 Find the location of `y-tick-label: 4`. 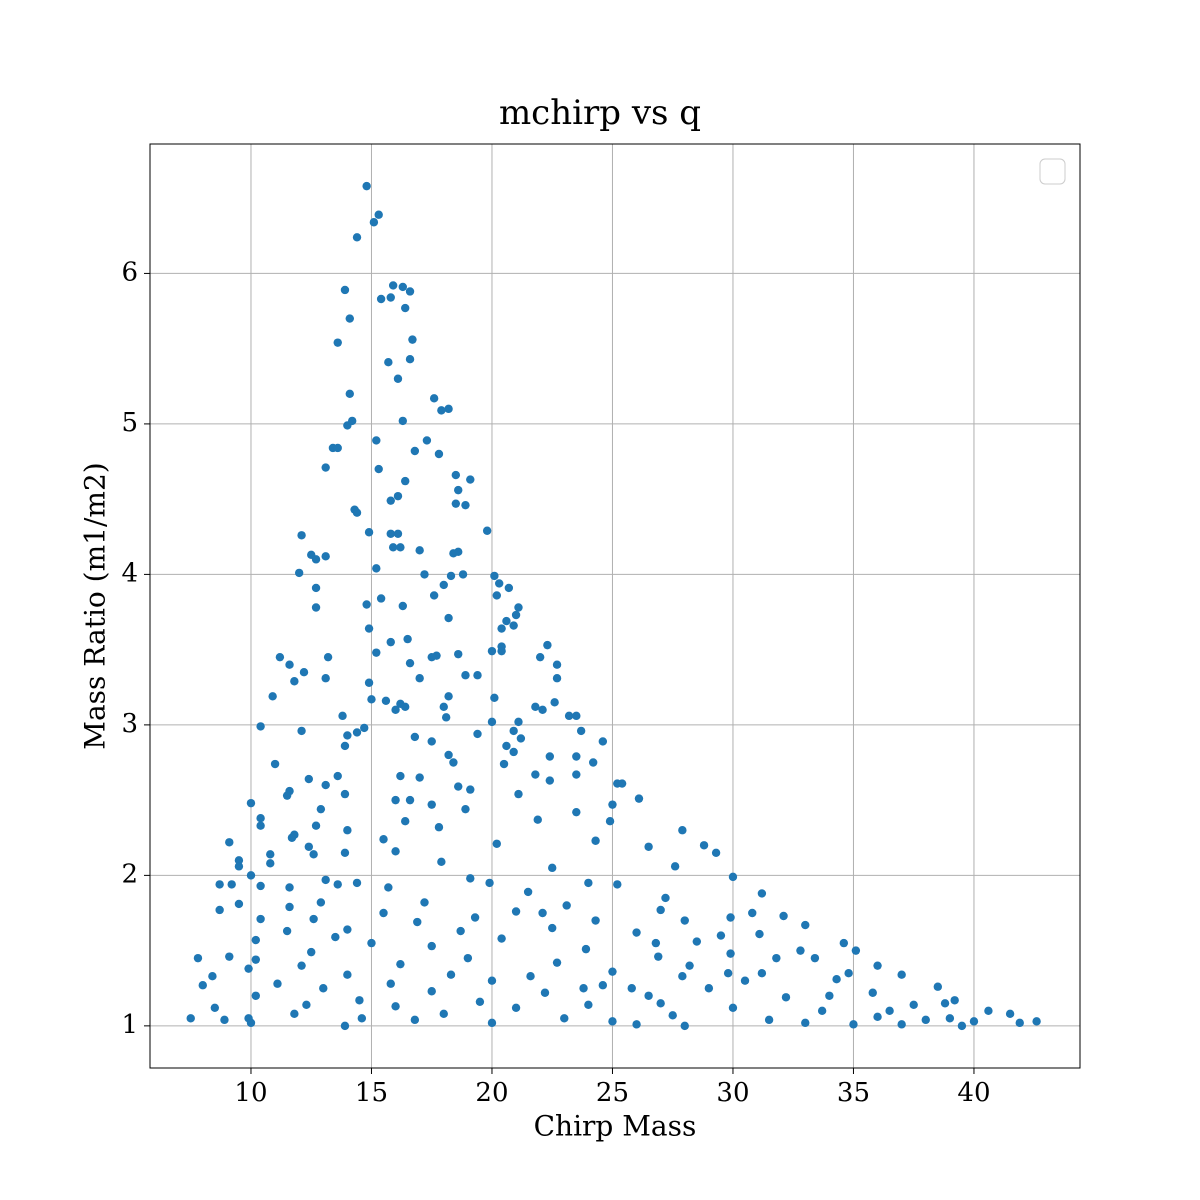

y-tick-label: 4 is located at coordinates (129, 573).